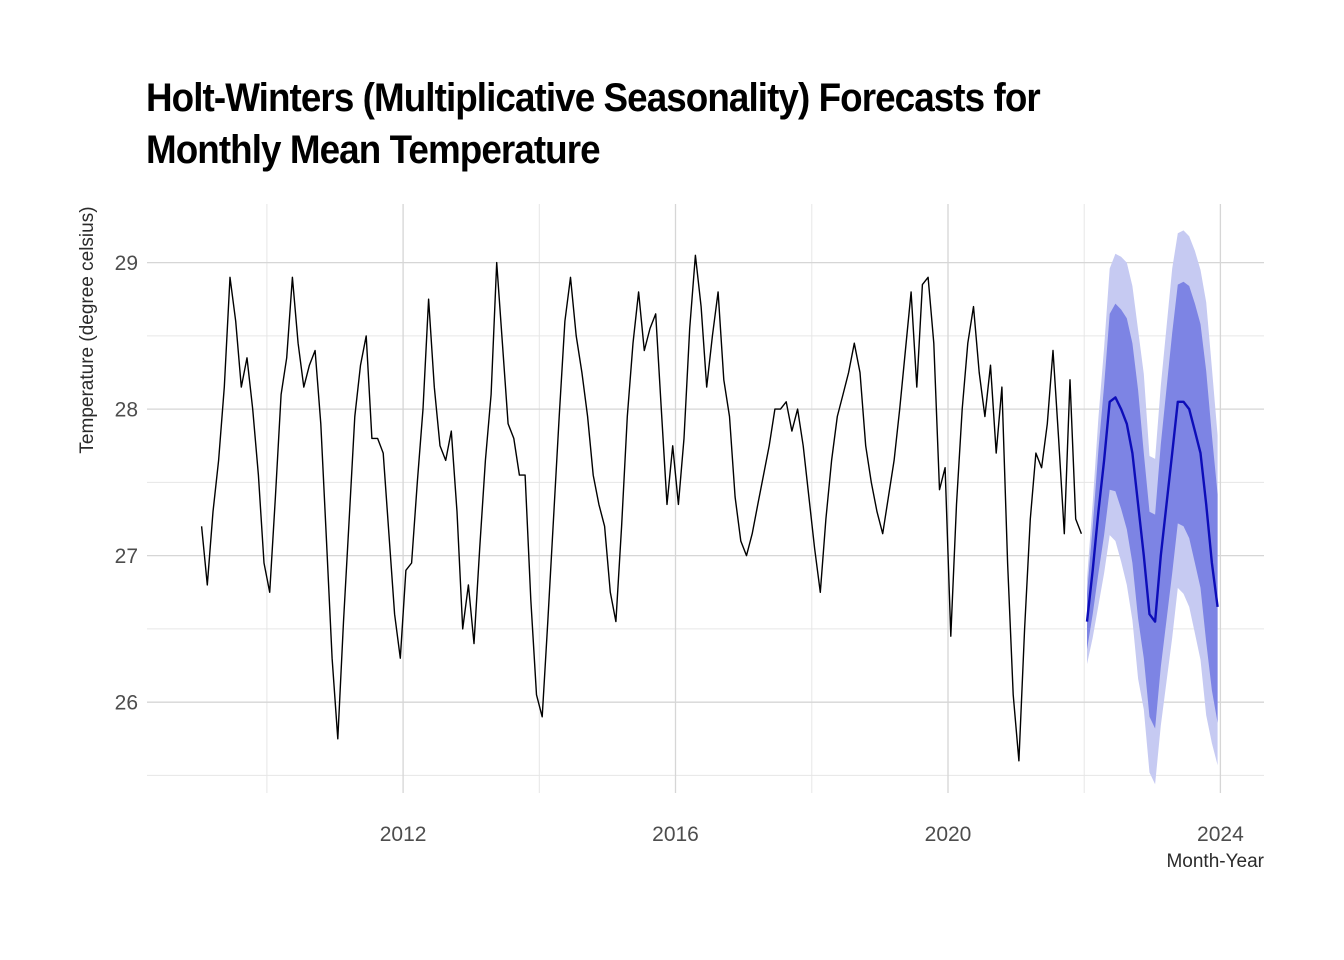 The image size is (1344, 960). Describe the element at coordinates (948, 834) in the screenshot. I see `x-tick-label: 2020` at that location.